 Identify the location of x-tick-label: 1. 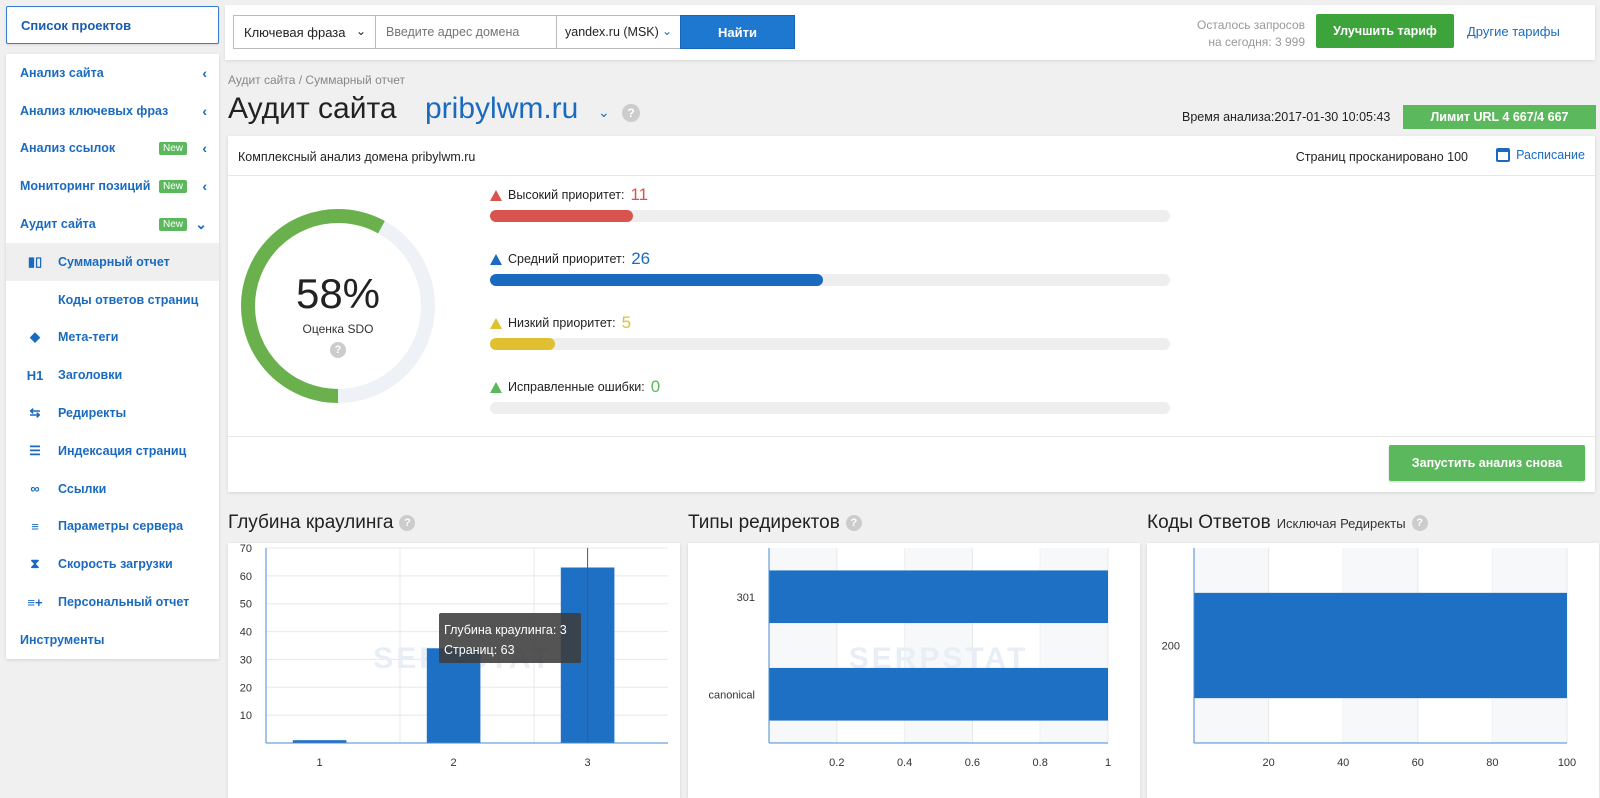
(320, 763).